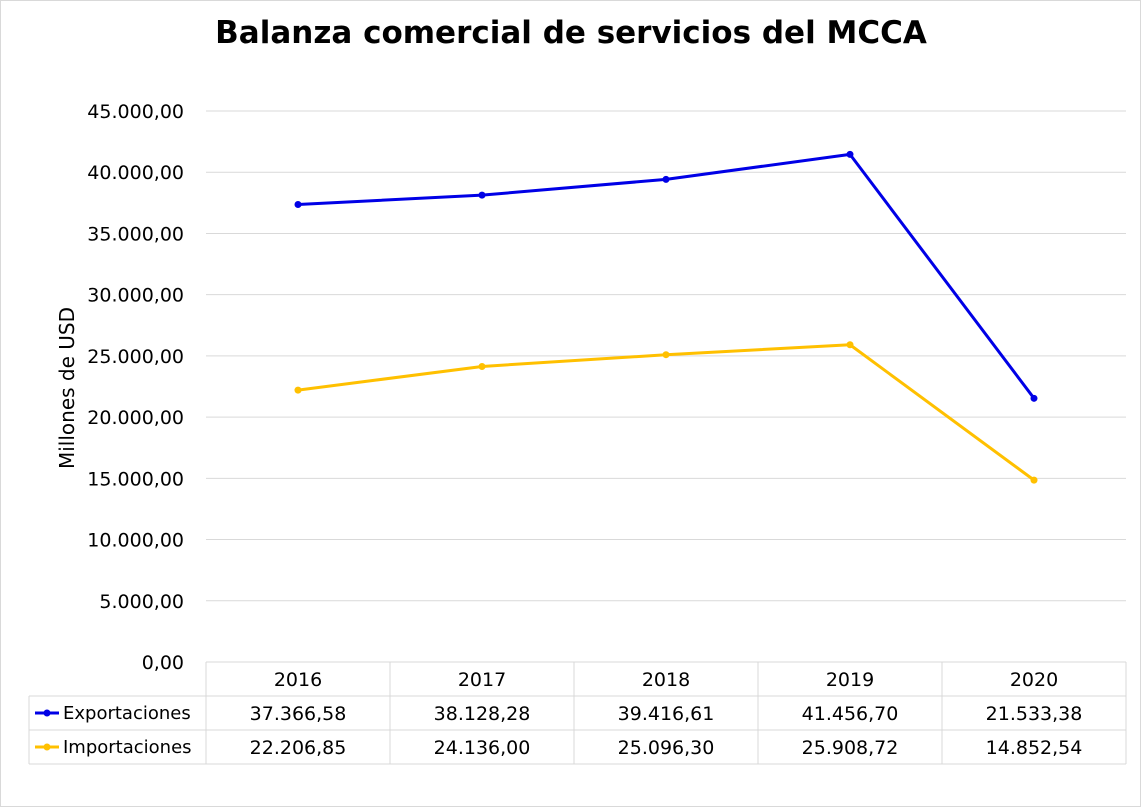 Image resolution: width=1141 pixels, height=811 pixels. I want to click on y-tick-label: 20.000,00, so click(135, 418).